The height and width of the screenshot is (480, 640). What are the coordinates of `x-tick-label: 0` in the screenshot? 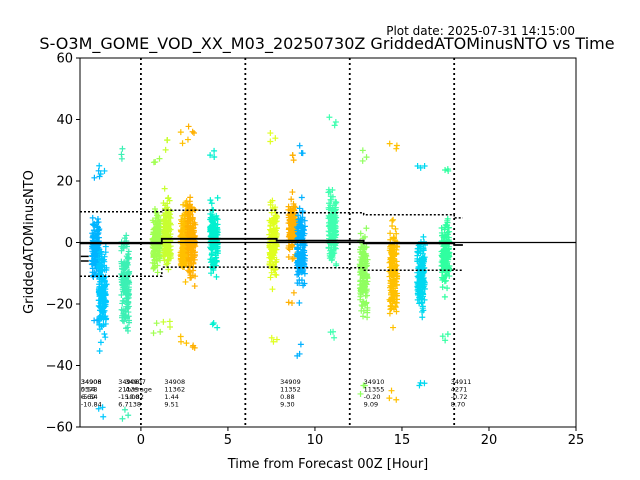 It's located at (141, 440).